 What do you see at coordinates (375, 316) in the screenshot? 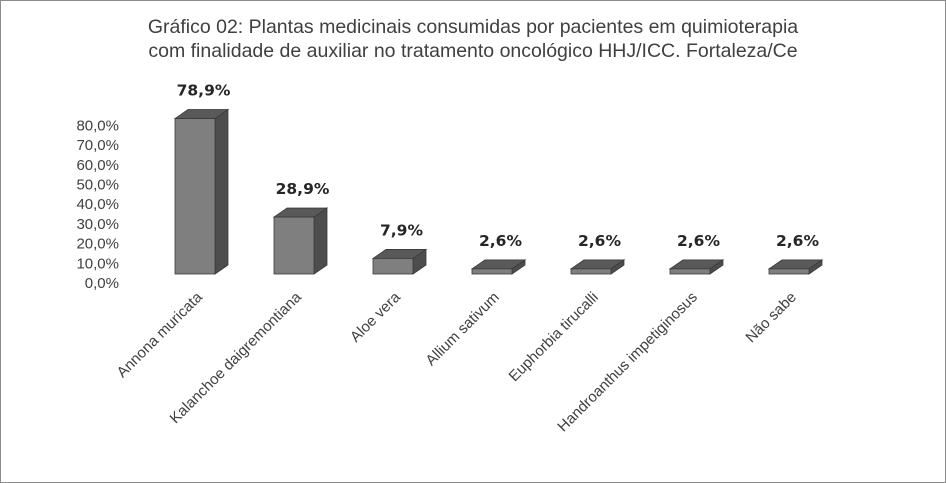
I see `category-label: Aloe vera` at bounding box center [375, 316].